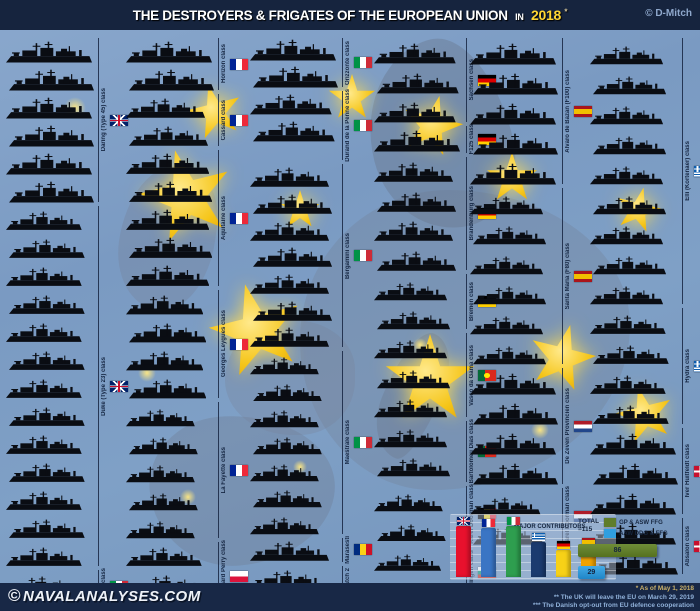 The height and width of the screenshot is (611, 700). What do you see at coordinates (363, 256) in the screenshot?
I see `flag-it-icon` at bounding box center [363, 256].